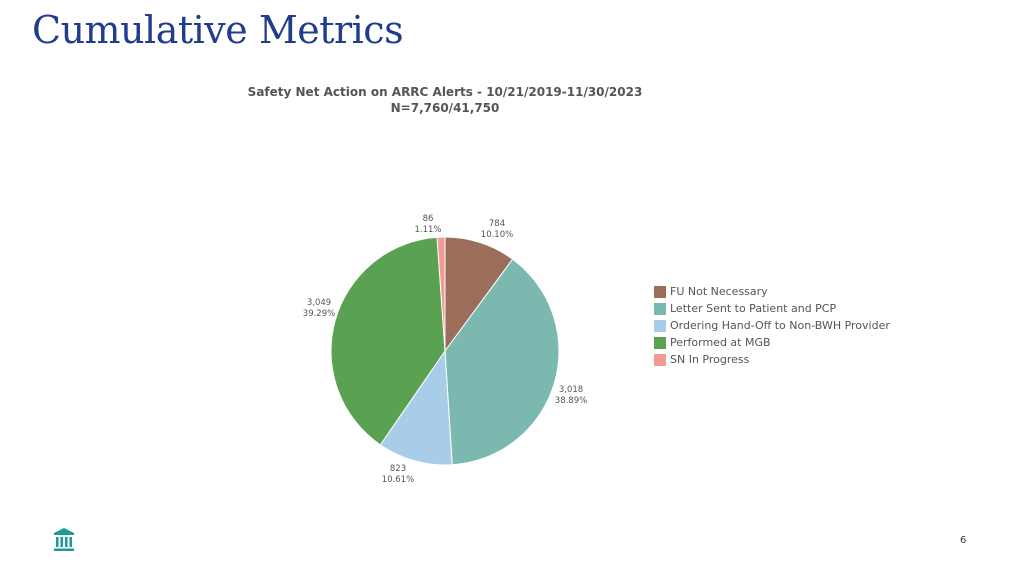 This screenshot has height=576, width=1024. Describe the element at coordinates (780, 325) in the screenshot. I see `legend-label: Ordering Hand-Off to Non-BWH Provider` at that location.